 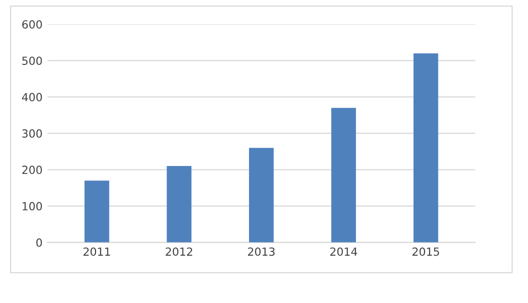 I want to click on y-tick-label: 400, so click(x=32, y=97).